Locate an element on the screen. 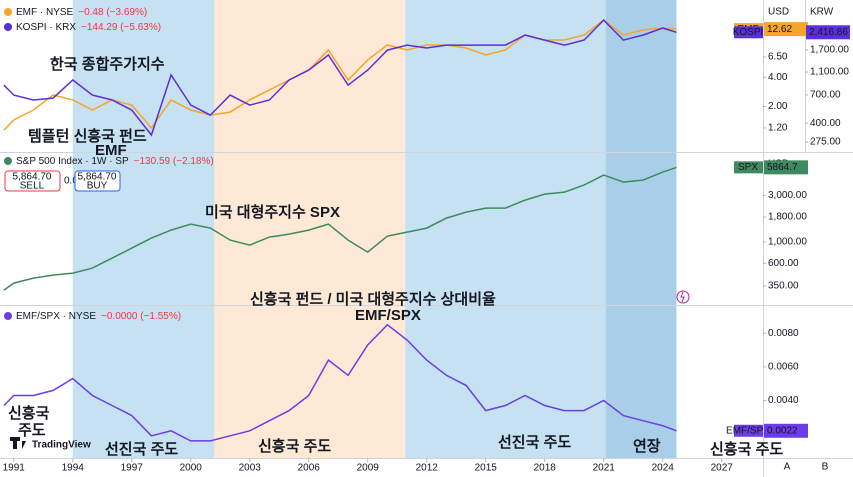 The height and width of the screenshot is (477, 853). alert-icon-bolt is located at coordinates (682, 297).